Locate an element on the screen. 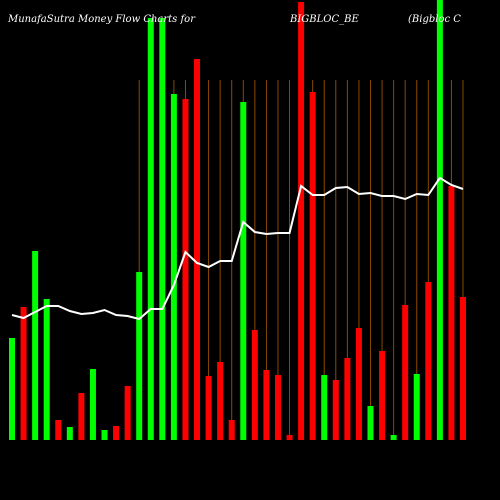 This screenshot has width=500, height=500. annotation: (Bigbloc C is located at coordinates (434, 19).